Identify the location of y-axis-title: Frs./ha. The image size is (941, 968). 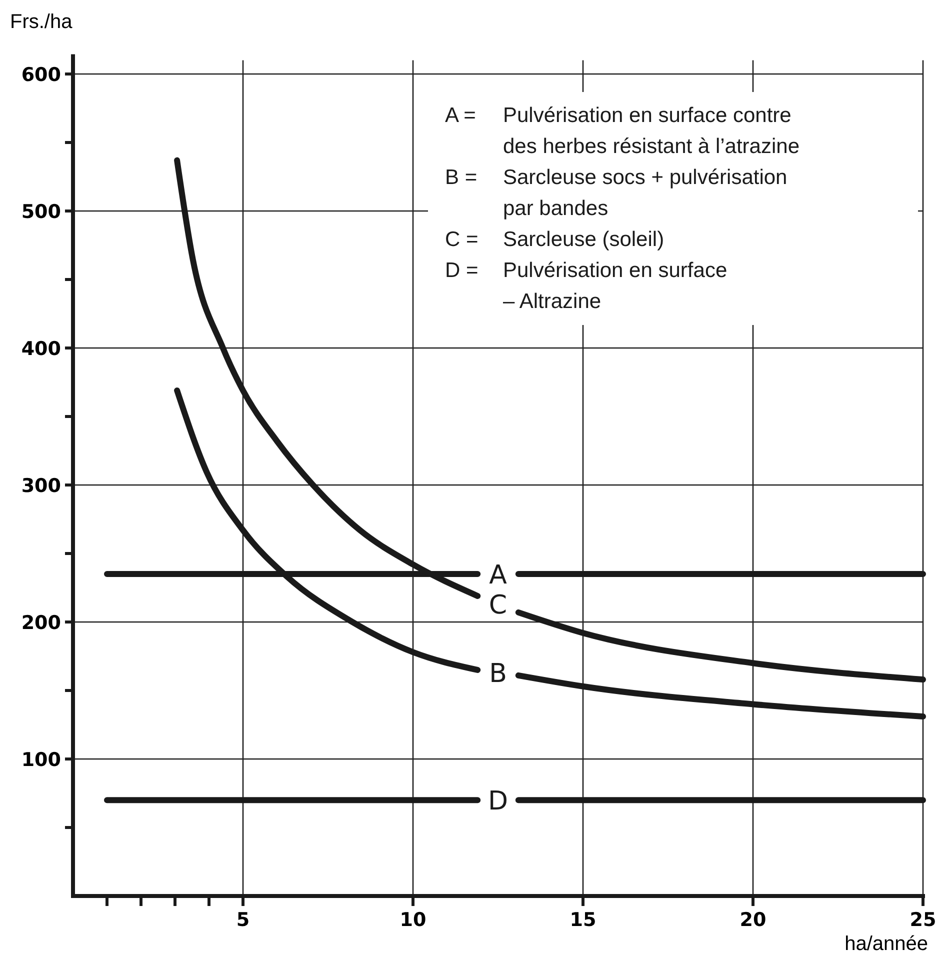
(42, 22).